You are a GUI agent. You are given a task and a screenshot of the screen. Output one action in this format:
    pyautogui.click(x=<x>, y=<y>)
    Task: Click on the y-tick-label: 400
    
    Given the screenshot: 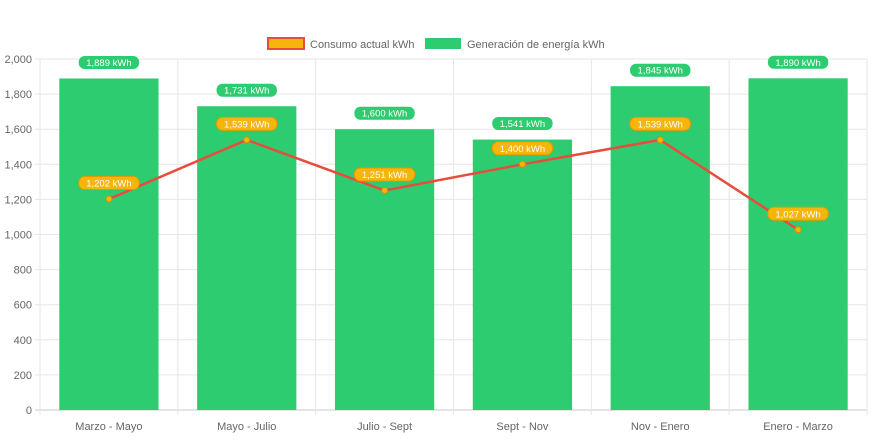 What is the action you would take?
    pyautogui.click(x=23, y=341)
    